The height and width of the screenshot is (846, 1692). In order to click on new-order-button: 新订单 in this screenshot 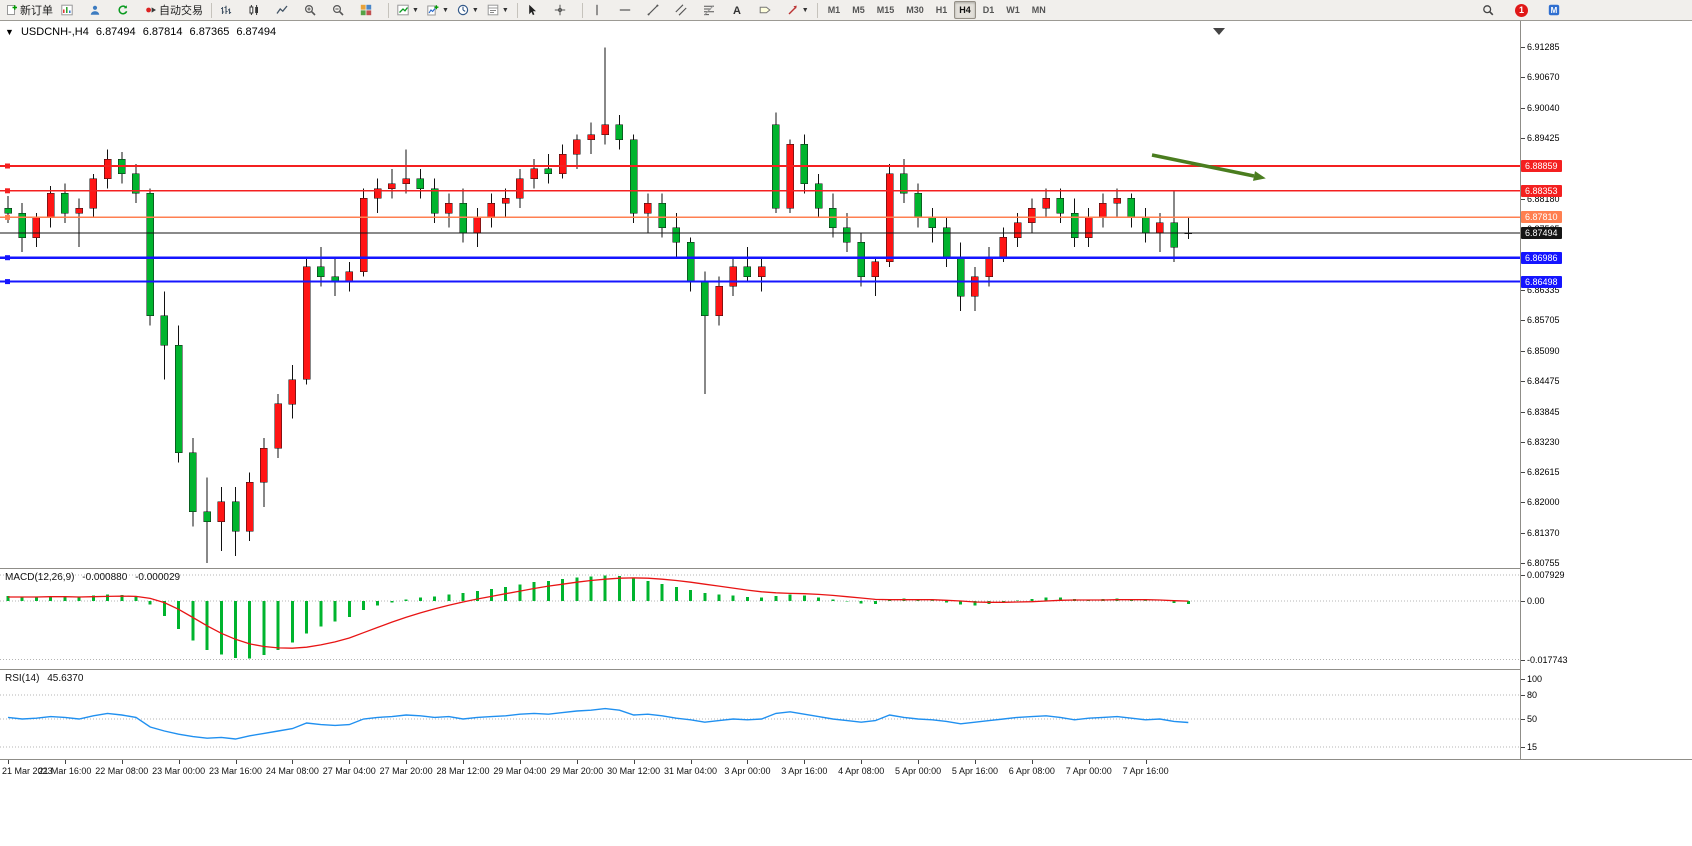, I will do `click(29, 10)`.